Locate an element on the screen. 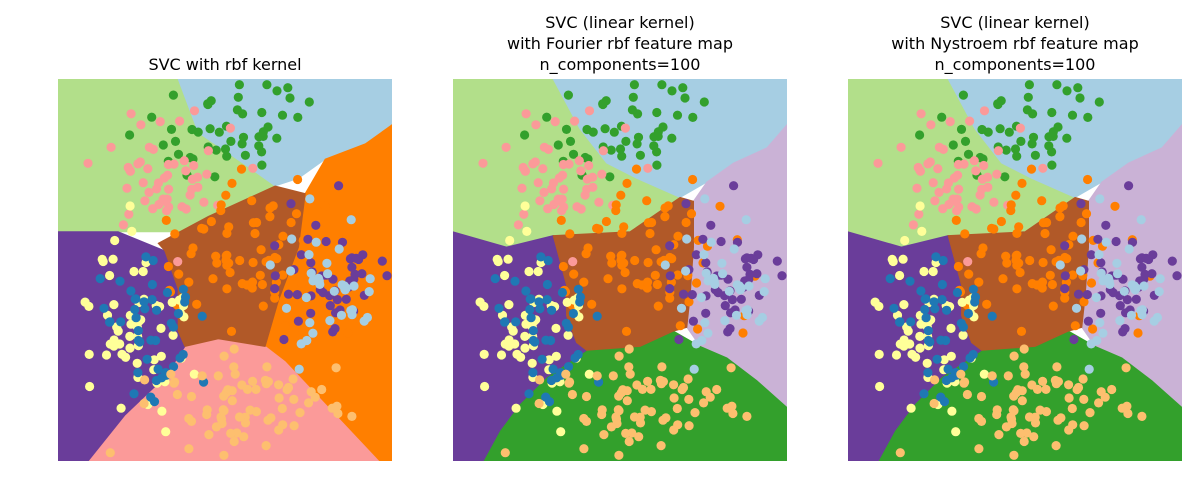  title-line: with Nystroem rbf feature map is located at coordinates (1015, 43).